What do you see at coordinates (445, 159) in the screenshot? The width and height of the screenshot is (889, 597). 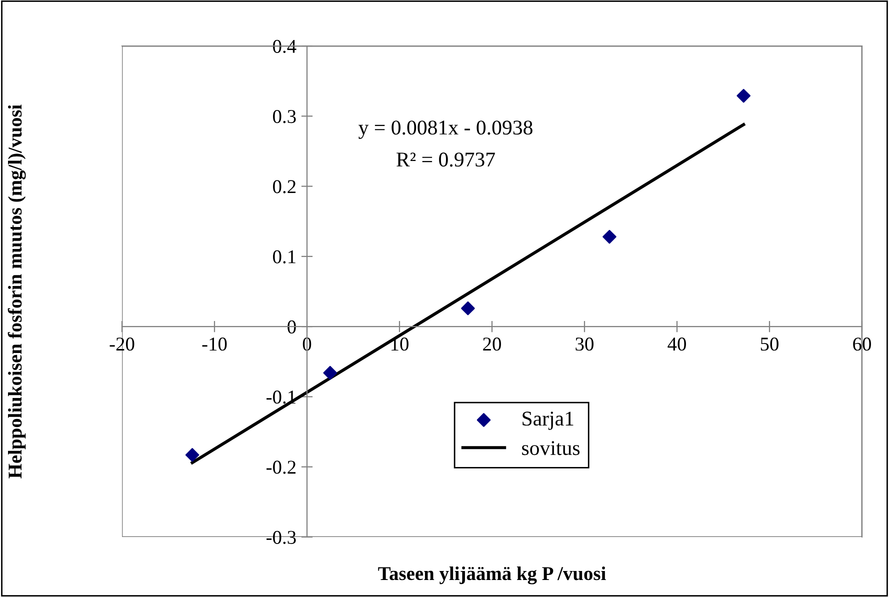 I see `annotation: R² = 0.9737` at bounding box center [445, 159].